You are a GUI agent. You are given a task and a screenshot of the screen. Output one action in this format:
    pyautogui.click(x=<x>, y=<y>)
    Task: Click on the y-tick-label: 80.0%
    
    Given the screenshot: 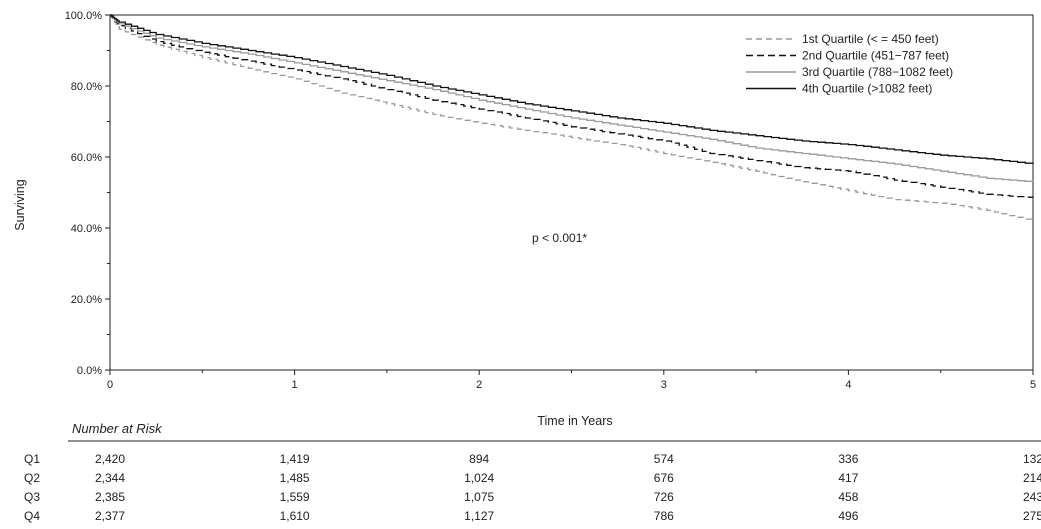 What is the action you would take?
    pyautogui.click(x=86, y=87)
    